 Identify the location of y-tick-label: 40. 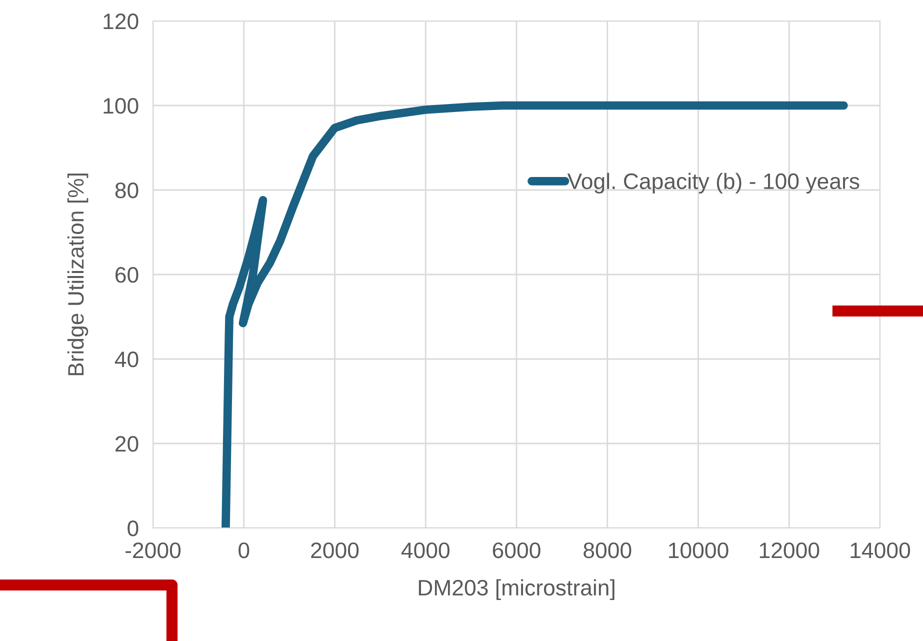
(126, 360).